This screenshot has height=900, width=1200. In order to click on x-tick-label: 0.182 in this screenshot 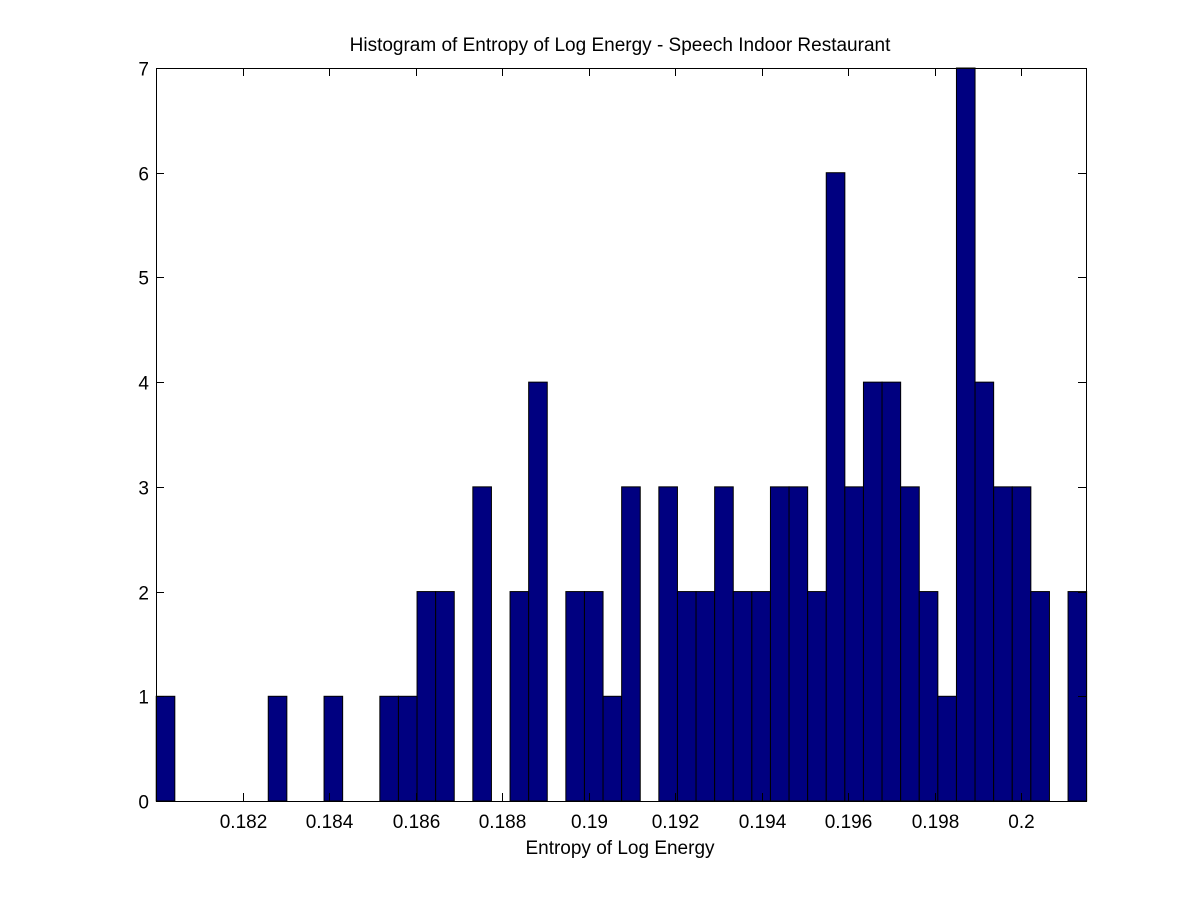, I will do `click(244, 822)`.